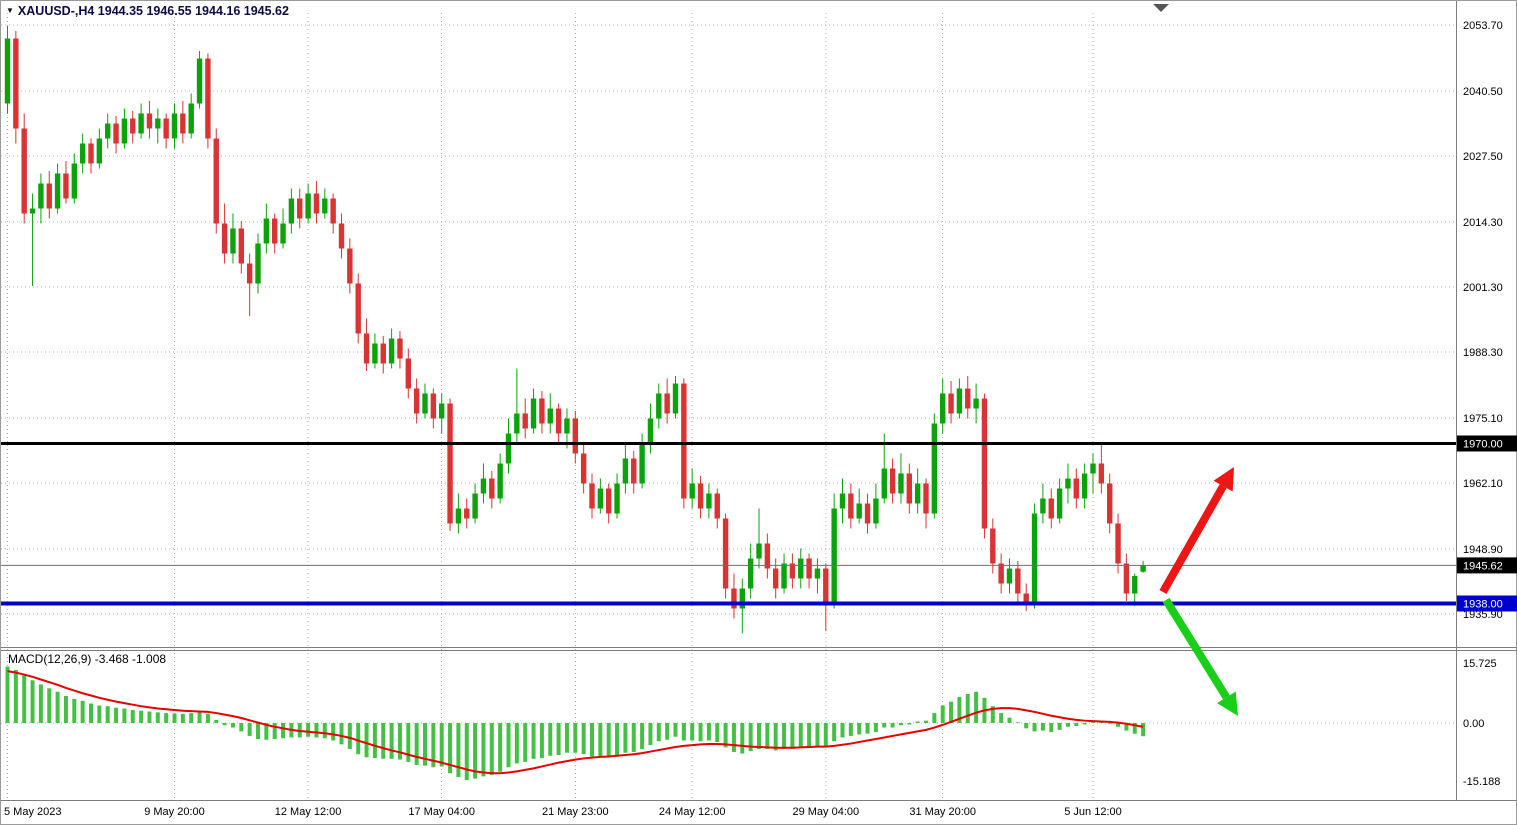 This screenshot has width=1517, height=826. I want to click on price-tick-label: 2001.30, so click(1483, 288).